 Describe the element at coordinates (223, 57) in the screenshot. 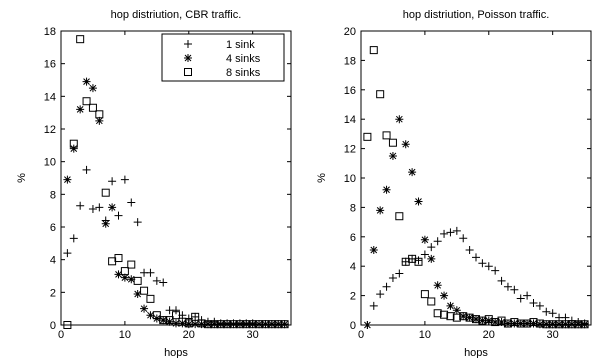

I see `legend: 1 sink 4 sinks 8 sinks` at that location.